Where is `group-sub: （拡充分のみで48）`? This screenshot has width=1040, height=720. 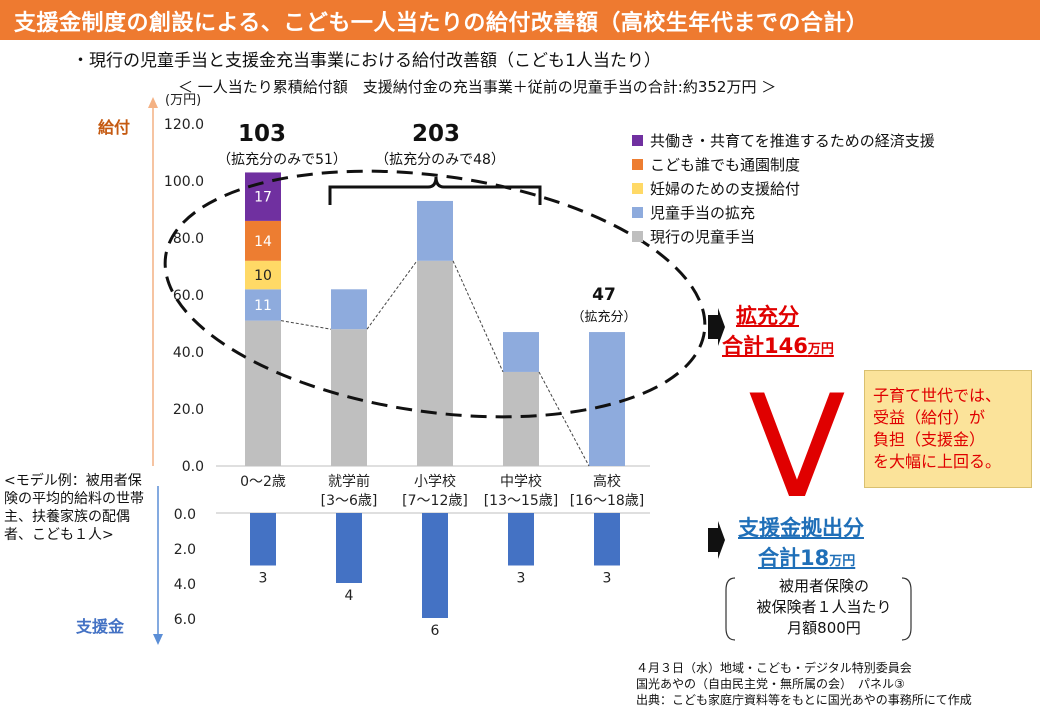
group-sub: （拡充分のみで48） is located at coordinates (440, 160).